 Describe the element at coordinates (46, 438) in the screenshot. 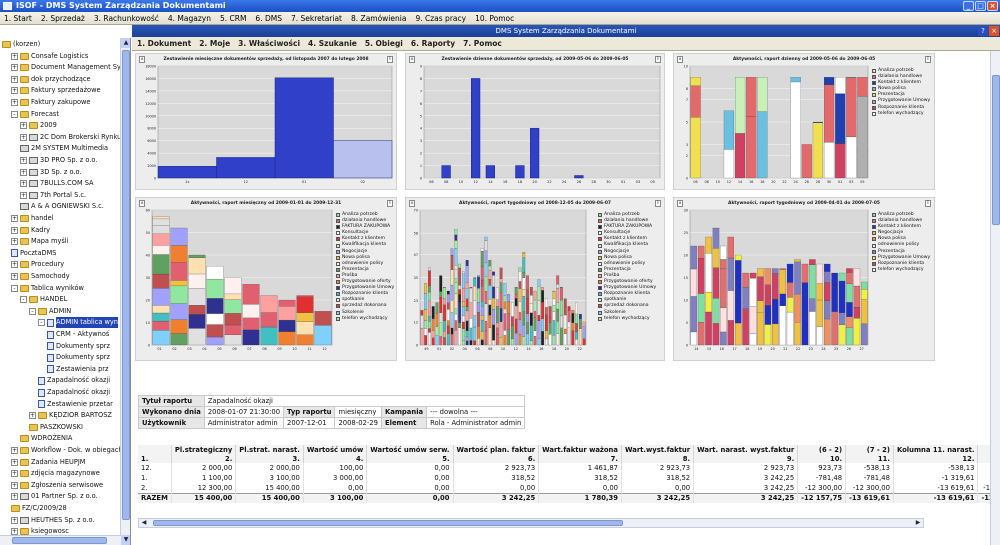

I see `tree-item: WDROŻENIA` at that location.